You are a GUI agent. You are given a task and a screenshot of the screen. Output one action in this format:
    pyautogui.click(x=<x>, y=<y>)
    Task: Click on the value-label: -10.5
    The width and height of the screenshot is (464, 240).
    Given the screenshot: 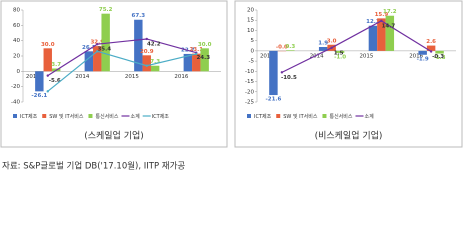 What is the action you would take?
    pyautogui.click(x=289, y=78)
    